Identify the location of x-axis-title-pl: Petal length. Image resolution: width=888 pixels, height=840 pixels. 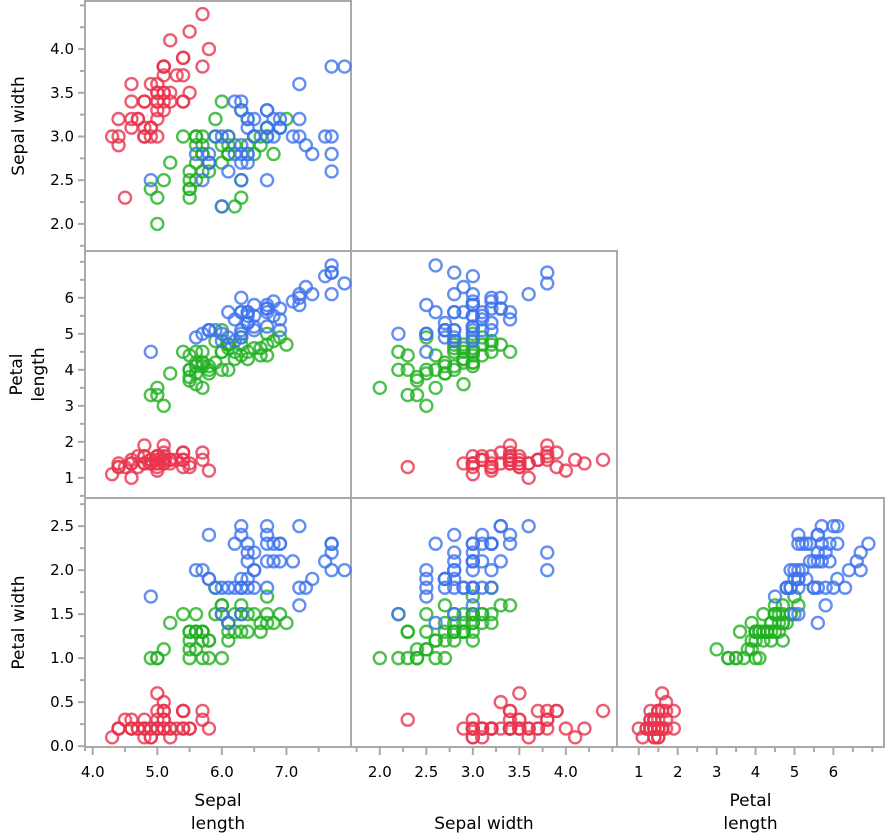
(750, 812).